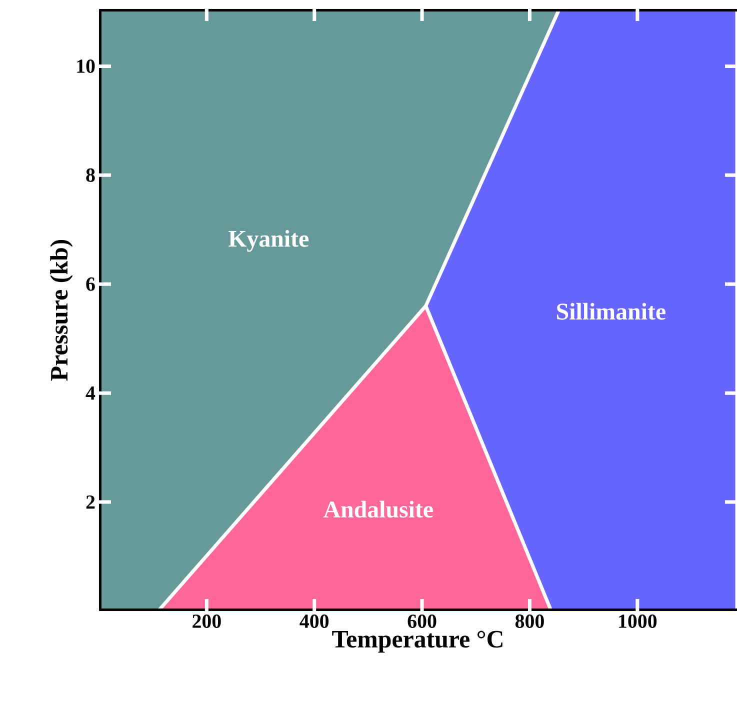  What do you see at coordinates (611, 311) in the screenshot?
I see `series-label: Sillimanite` at bounding box center [611, 311].